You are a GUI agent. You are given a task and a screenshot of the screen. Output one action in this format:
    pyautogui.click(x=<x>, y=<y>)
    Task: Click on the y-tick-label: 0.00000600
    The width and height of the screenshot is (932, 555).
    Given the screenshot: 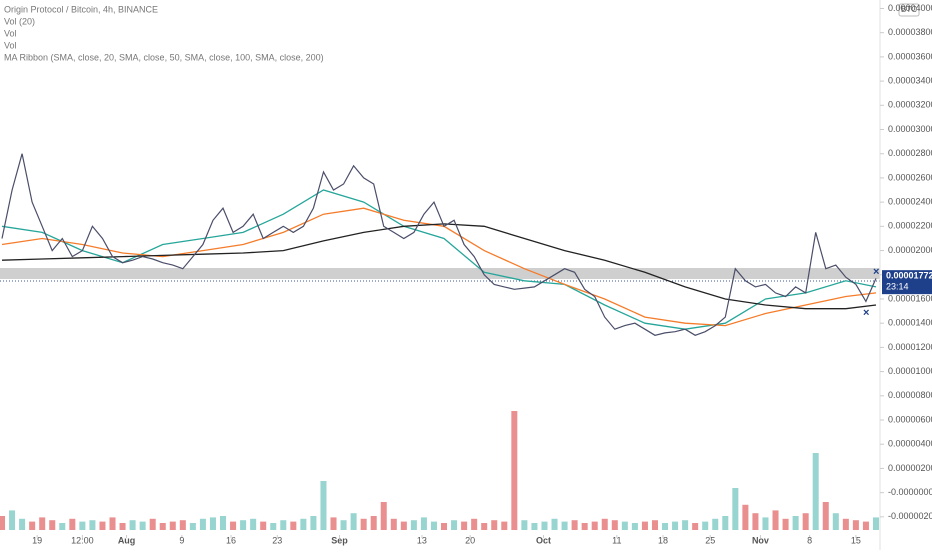 What is the action you would take?
    pyautogui.click(x=910, y=419)
    